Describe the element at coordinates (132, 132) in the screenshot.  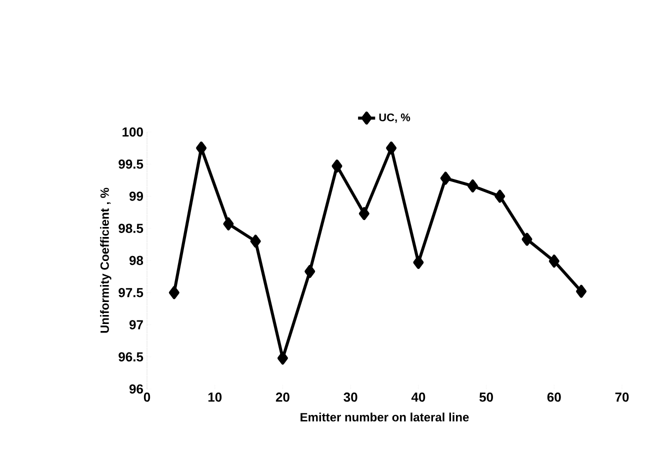
I see `y-tick-label: 100` at that location.